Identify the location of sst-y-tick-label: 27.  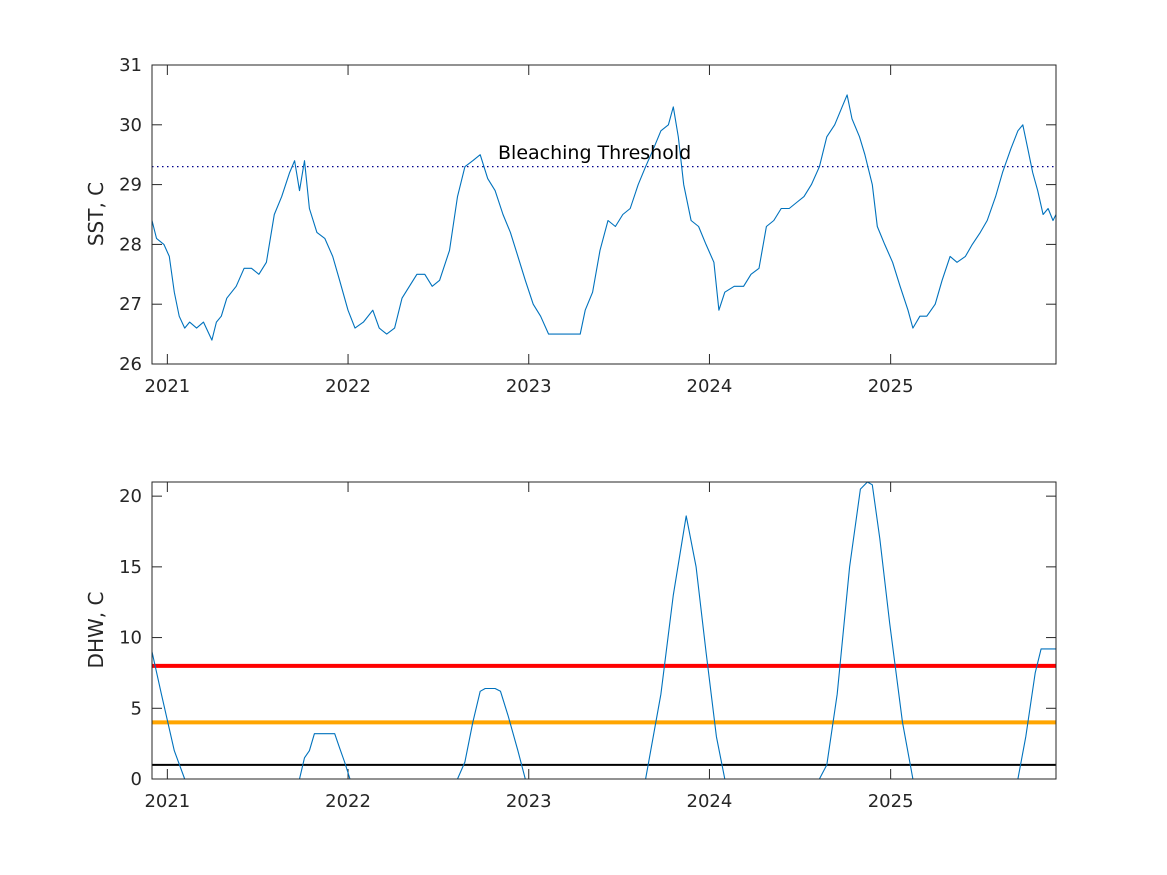
(130, 304).